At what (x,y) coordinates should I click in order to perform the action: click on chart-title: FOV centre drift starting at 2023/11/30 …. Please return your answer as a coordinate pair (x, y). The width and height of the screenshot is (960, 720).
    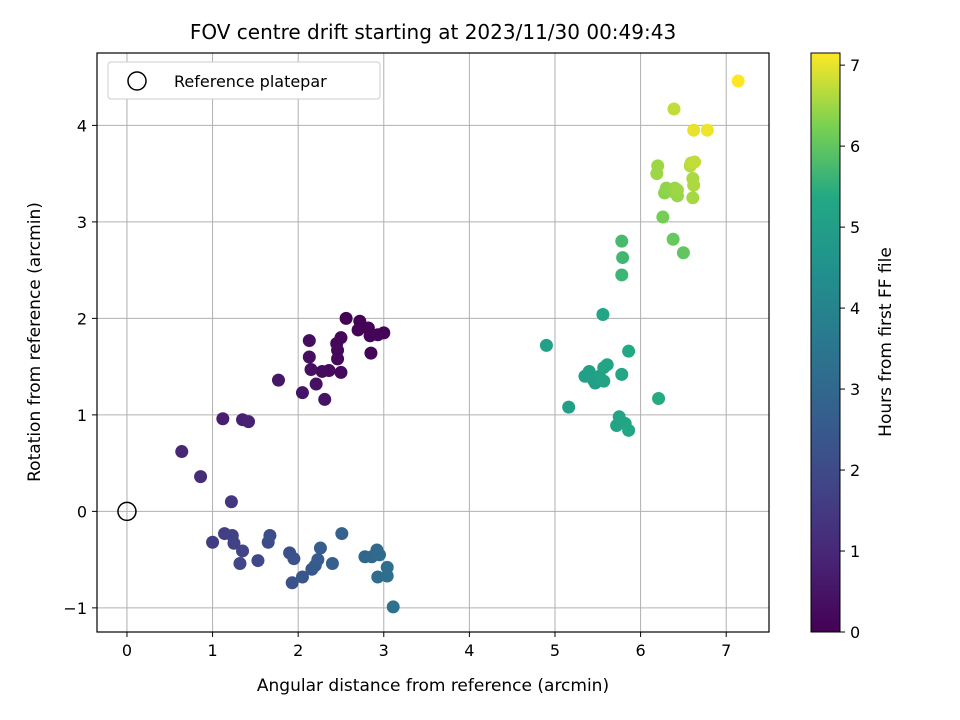
    Looking at the image, I should click on (433, 32).